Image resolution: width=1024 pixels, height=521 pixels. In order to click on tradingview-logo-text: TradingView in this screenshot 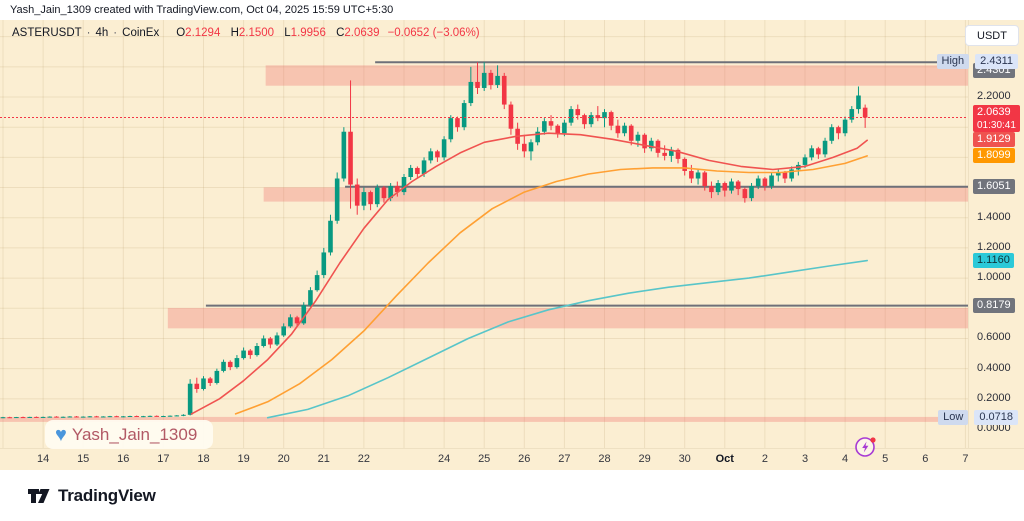, I will do `click(107, 495)`.